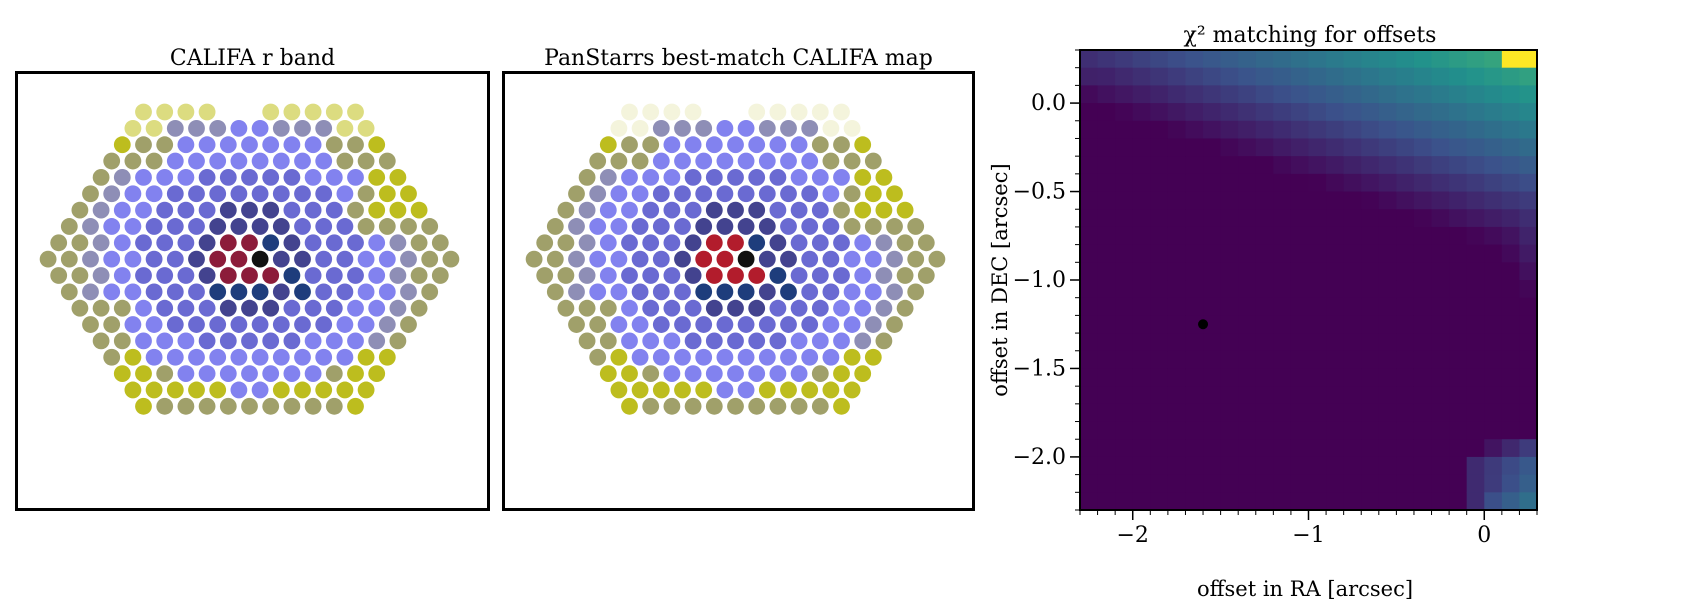 The width and height of the screenshot is (1700, 600). Describe the element at coordinates (1039, 368) in the screenshot. I see `y-tick-label: −1.5` at that location.